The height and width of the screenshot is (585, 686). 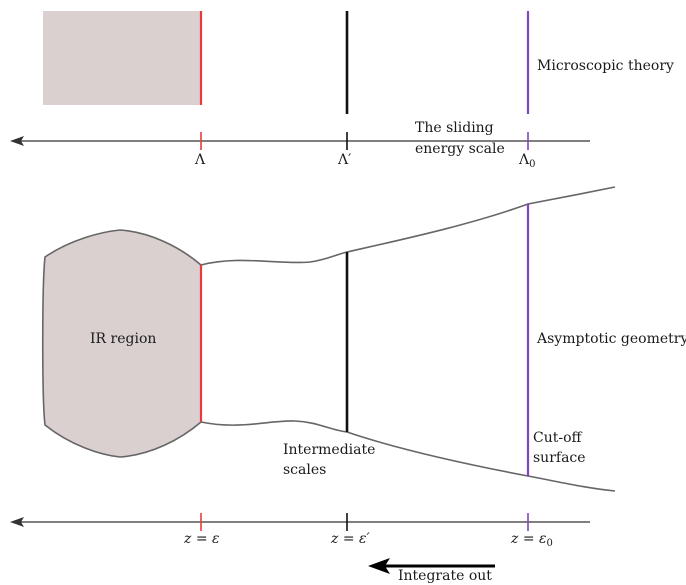 What do you see at coordinates (17, 141) in the screenshot?
I see `energy-axis-arrowhead` at bounding box center [17, 141].